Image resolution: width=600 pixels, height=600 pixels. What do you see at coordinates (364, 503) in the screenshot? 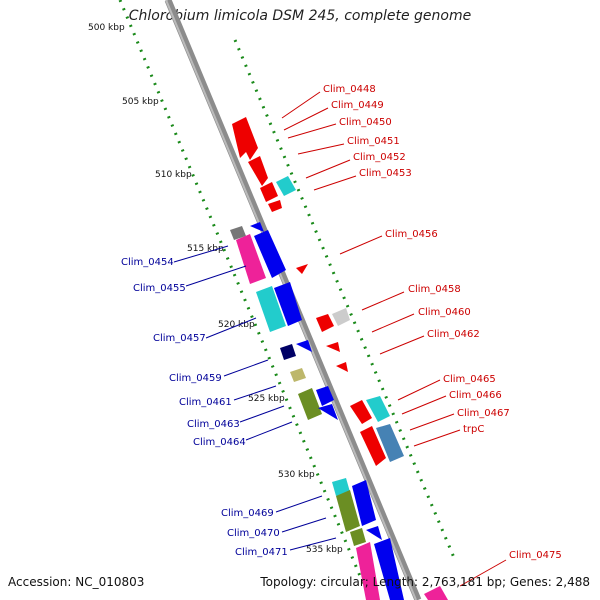
I see `gene-clim-0469b` at bounding box center [364, 503].